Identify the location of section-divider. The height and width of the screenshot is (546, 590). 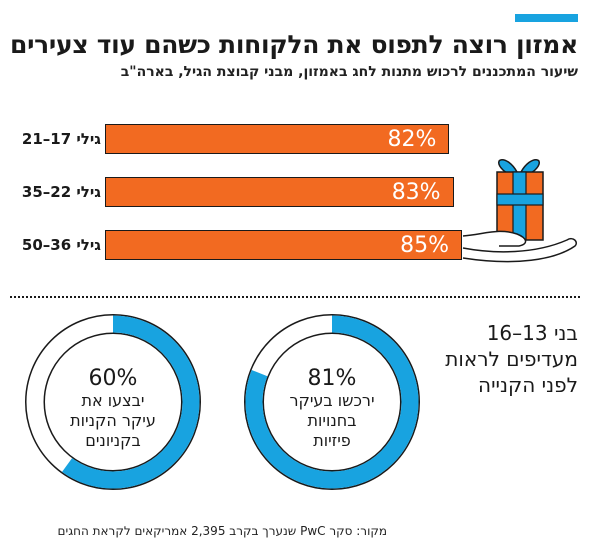
(295, 297).